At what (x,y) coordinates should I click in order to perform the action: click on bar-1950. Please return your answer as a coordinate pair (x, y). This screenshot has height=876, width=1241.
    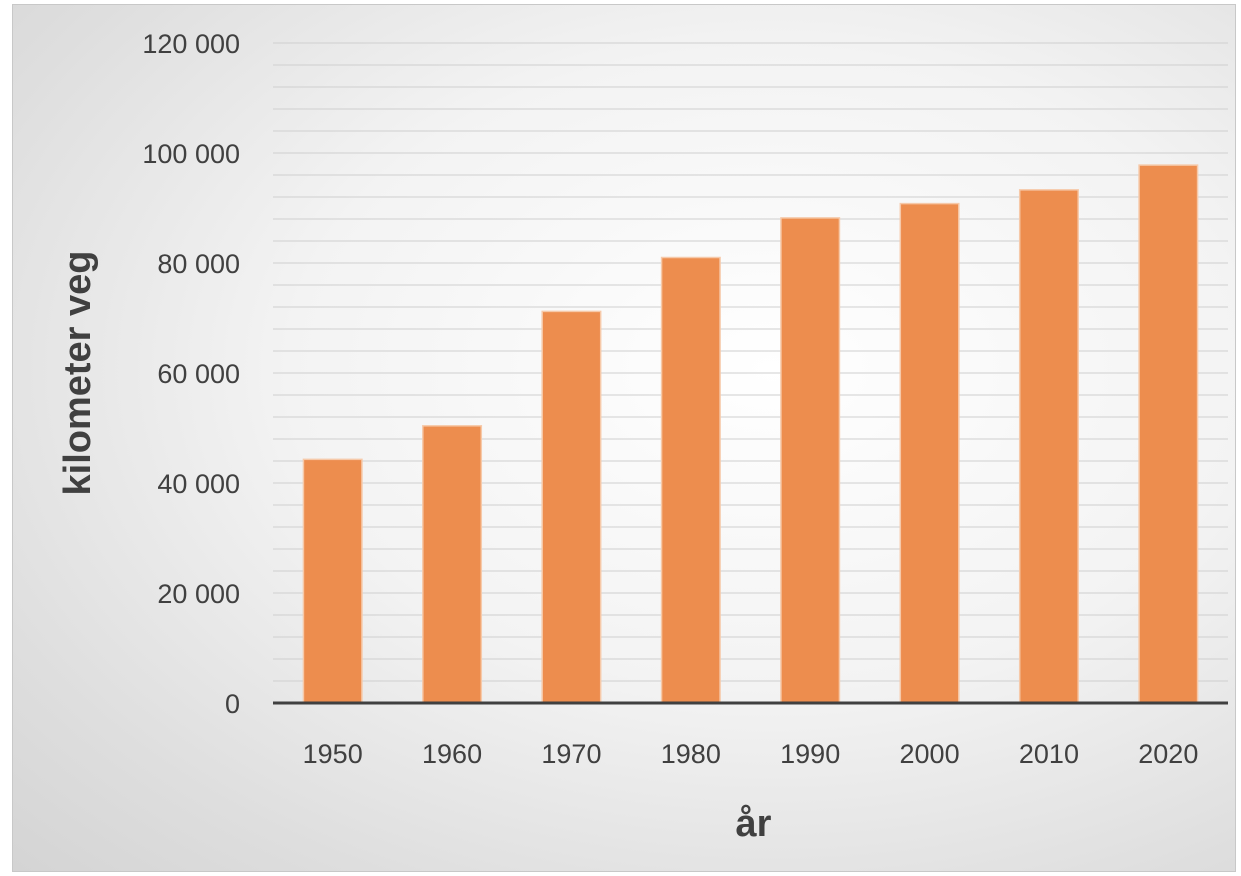
    Looking at the image, I should click on (332, 581).